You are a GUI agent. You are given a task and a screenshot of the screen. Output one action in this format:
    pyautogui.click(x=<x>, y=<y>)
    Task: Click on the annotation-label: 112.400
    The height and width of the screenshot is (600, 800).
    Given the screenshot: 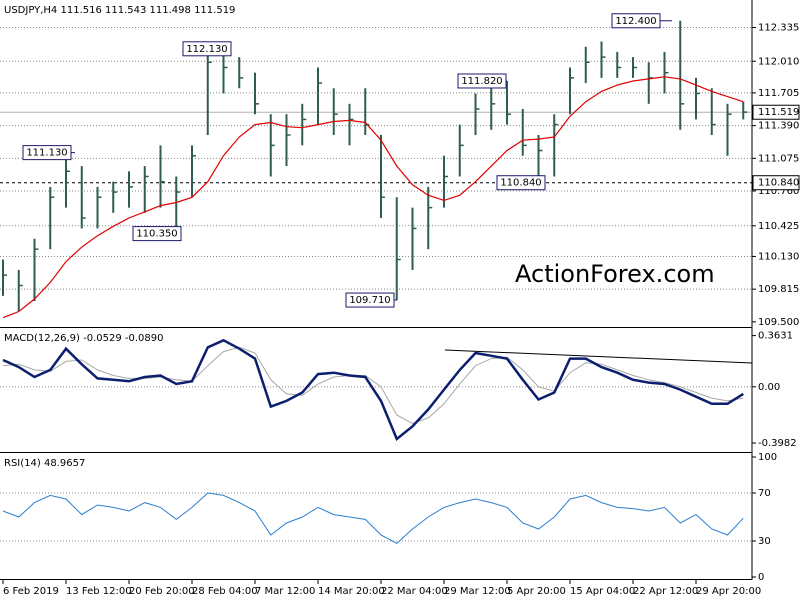 What is the action you would take?
    pyautogui.click(x=635, y=21)
    